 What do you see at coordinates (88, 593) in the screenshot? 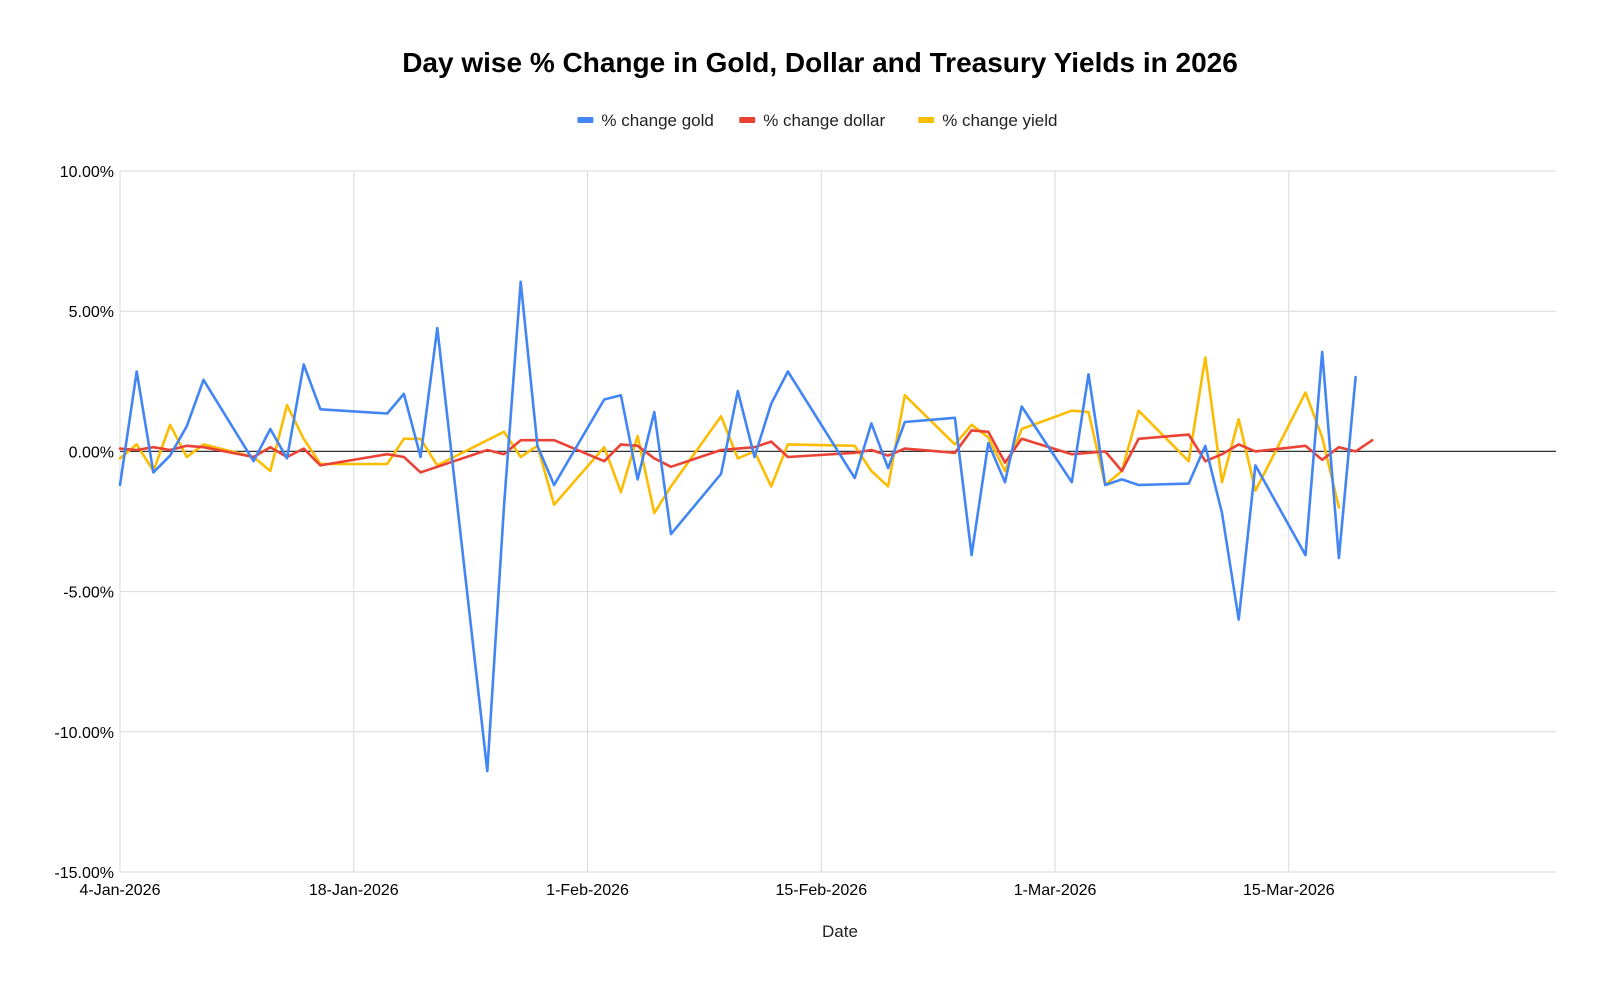
I see `y-tick-label: -5.00%` at bounding box center [88, 593].